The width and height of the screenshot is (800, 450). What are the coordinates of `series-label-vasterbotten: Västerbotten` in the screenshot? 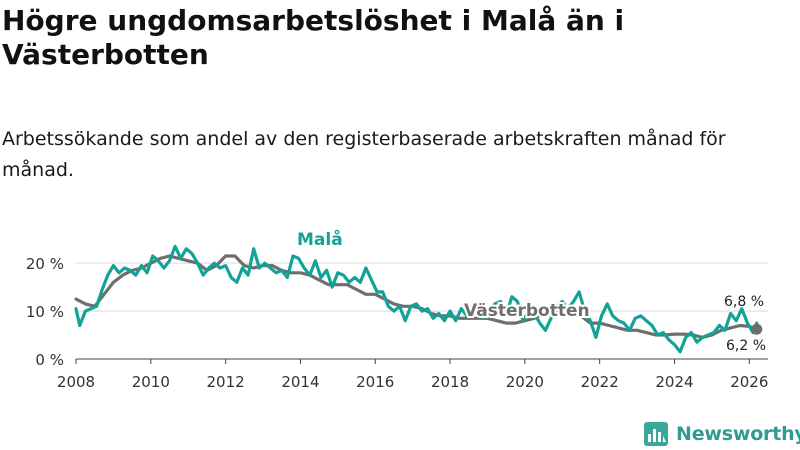 It's located at (527, 311).